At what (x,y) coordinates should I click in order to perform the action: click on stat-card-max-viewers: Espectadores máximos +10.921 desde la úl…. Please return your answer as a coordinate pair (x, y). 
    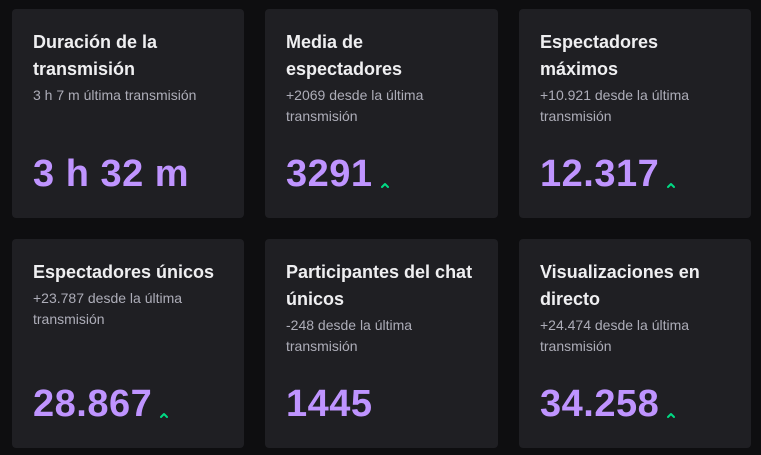
    Looking at the image, I should click on (635, 113).